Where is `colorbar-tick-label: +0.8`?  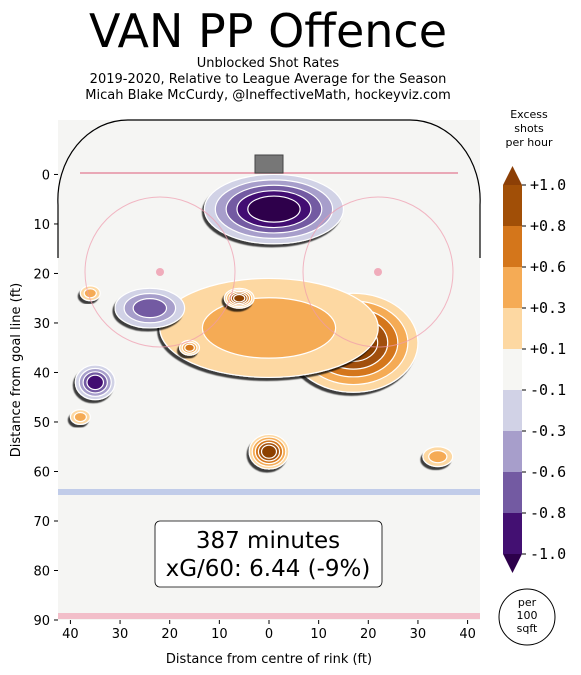 colorbar-tick-label: +0.8 is located at coordinates (548, 226).